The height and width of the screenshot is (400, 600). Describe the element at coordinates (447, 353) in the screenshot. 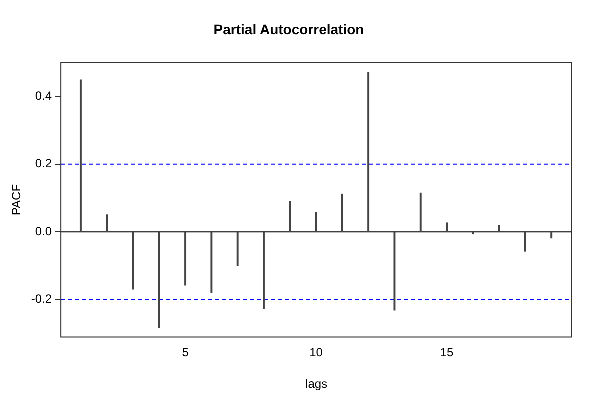

I see `x-tick-label: 15` at that location.